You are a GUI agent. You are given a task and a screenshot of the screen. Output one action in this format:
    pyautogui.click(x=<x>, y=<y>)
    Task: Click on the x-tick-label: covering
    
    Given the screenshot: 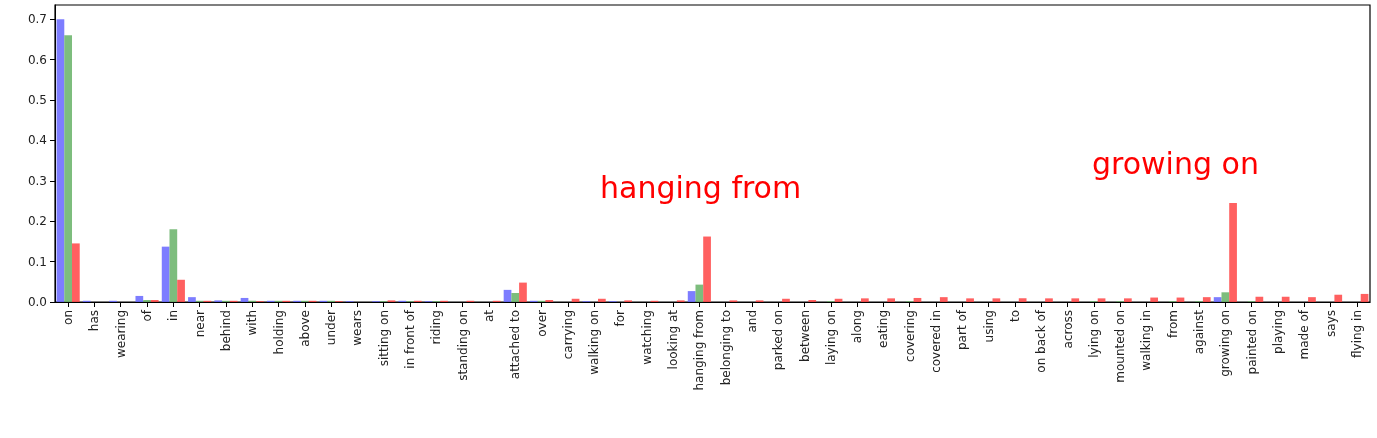 What is the action you would take?
    pyautogui.click(x=909, y=336)
    